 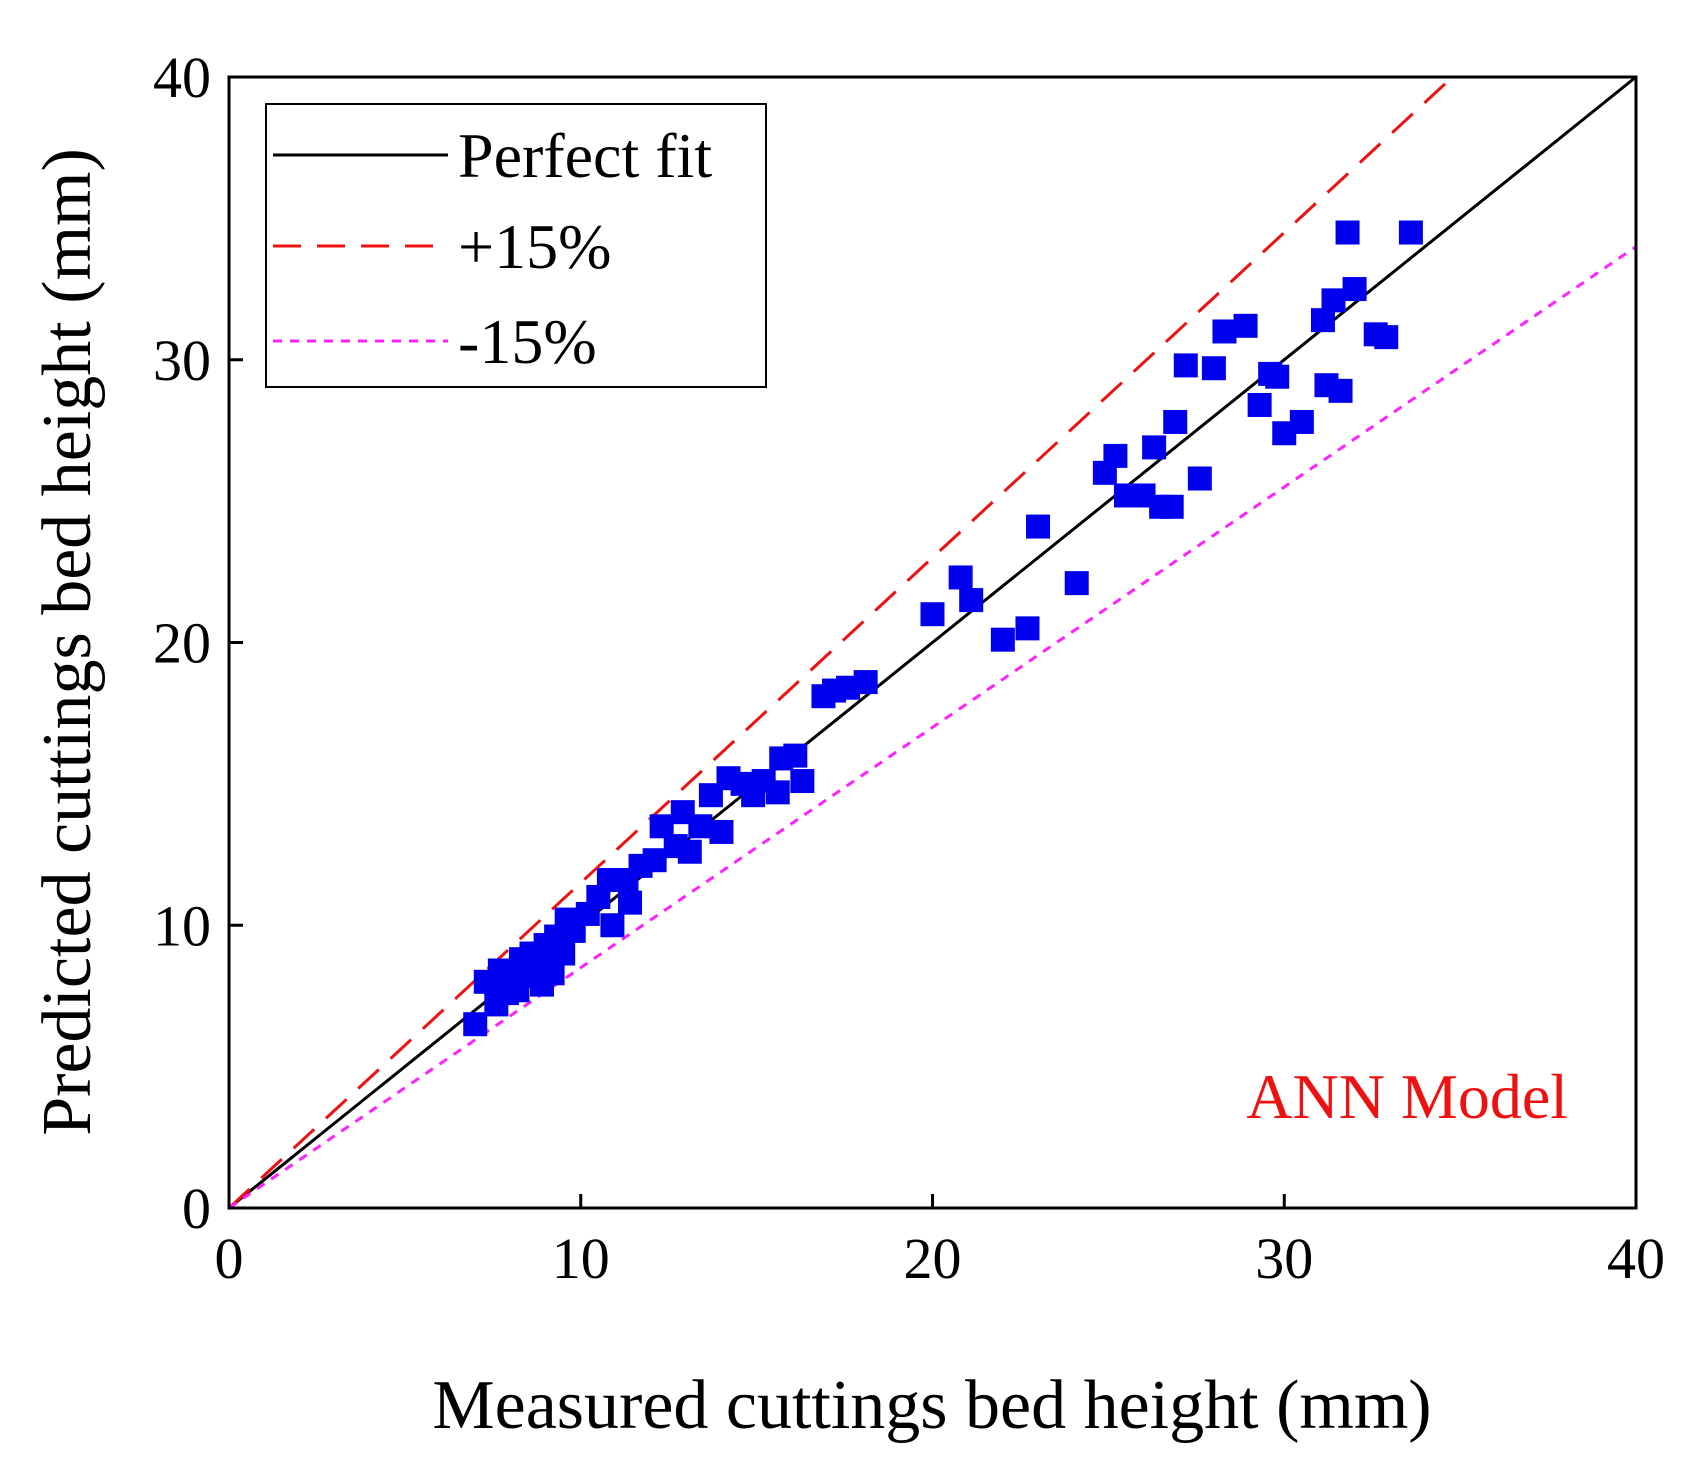 What do you see at coordinates (933, 1258) in the screenshot?
I see `x-tick-label: 20` at bounding box center [933, 1258].